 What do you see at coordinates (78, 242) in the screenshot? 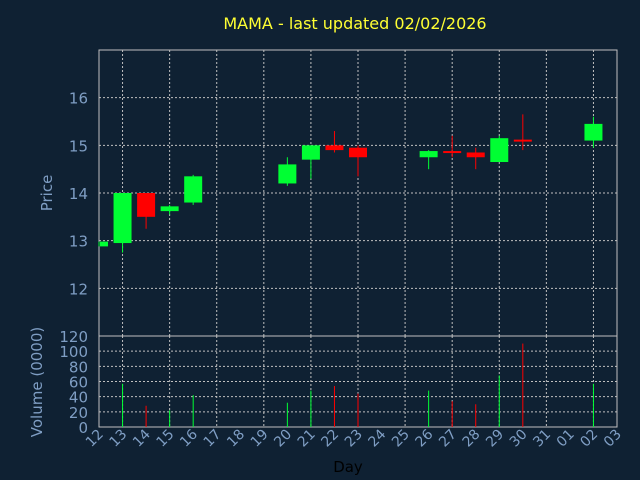
I see `price-tick-label: 13` at bounding box center [78, 242].